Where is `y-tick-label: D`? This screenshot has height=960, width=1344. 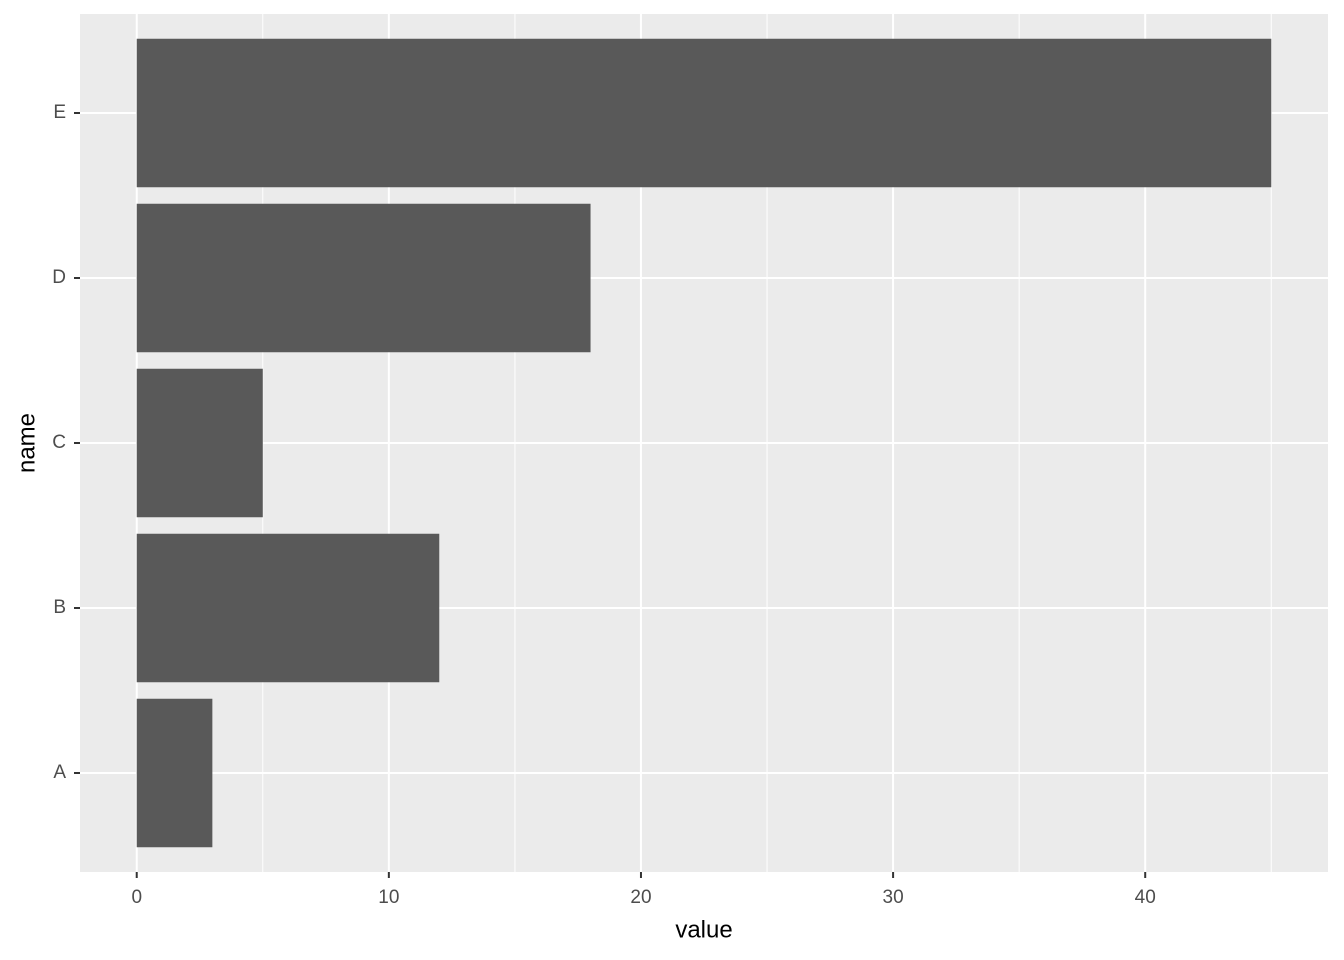 y-tick-label: D is located at coordinates (59, 277).